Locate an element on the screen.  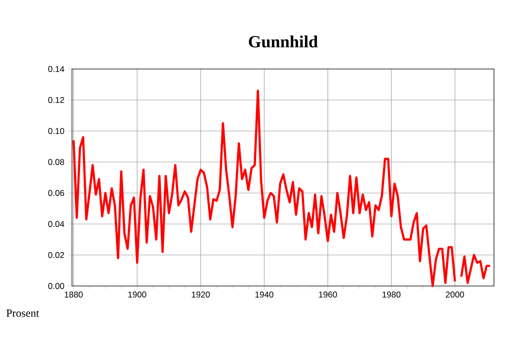
chart-title: Gunnhild is located at coordinates (283, 41).